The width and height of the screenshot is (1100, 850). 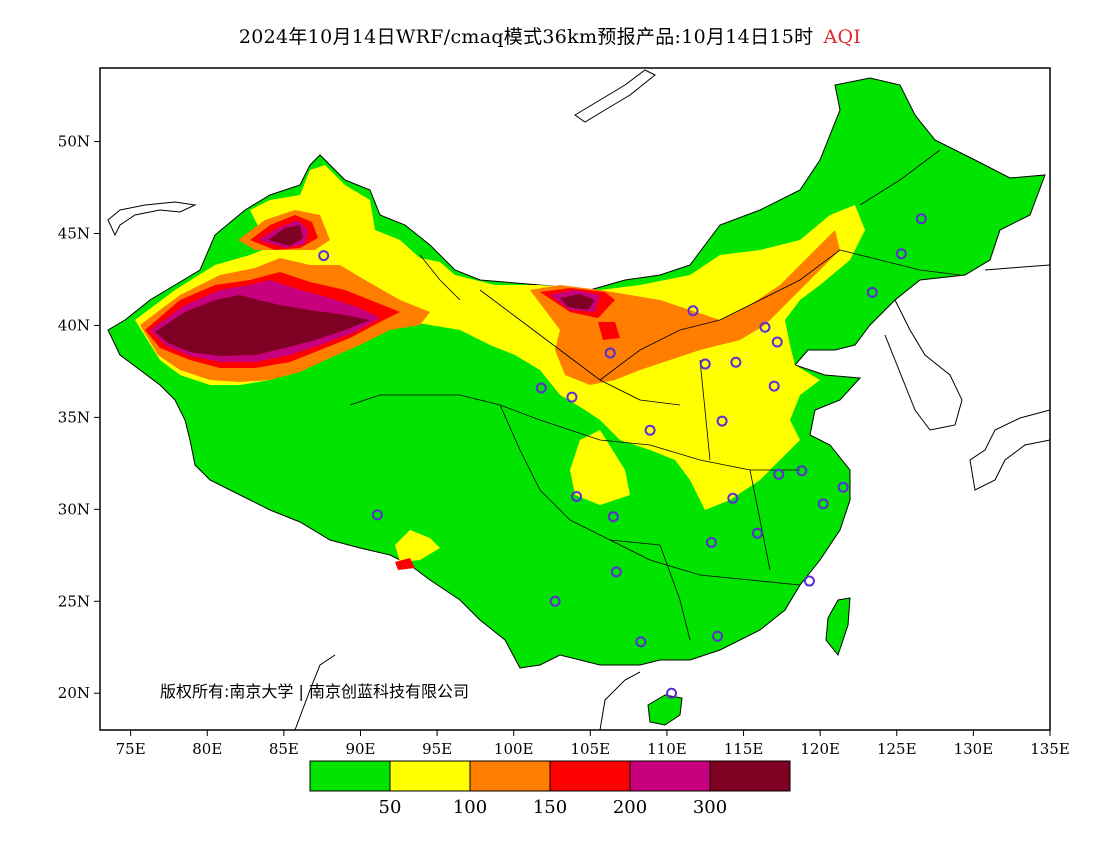 I want to click on x-tick-label: 90E, so click(x=360, y=749).